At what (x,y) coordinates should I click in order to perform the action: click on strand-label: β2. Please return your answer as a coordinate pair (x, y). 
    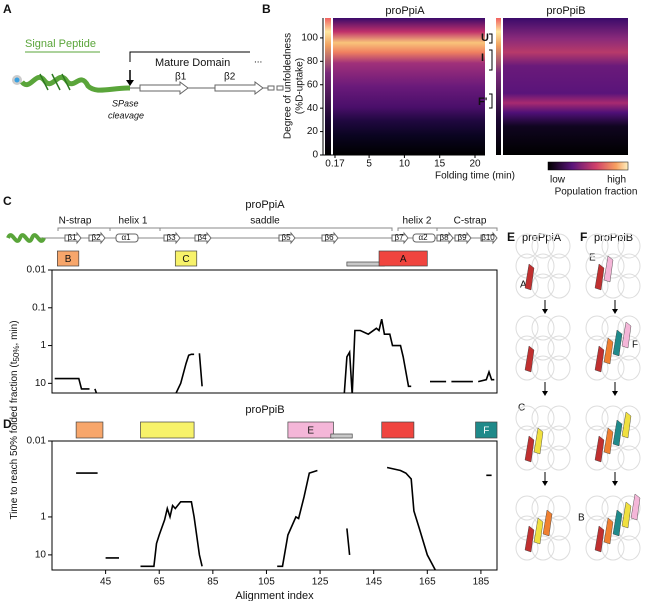
    Looking at the image, I should click on (230, 77).